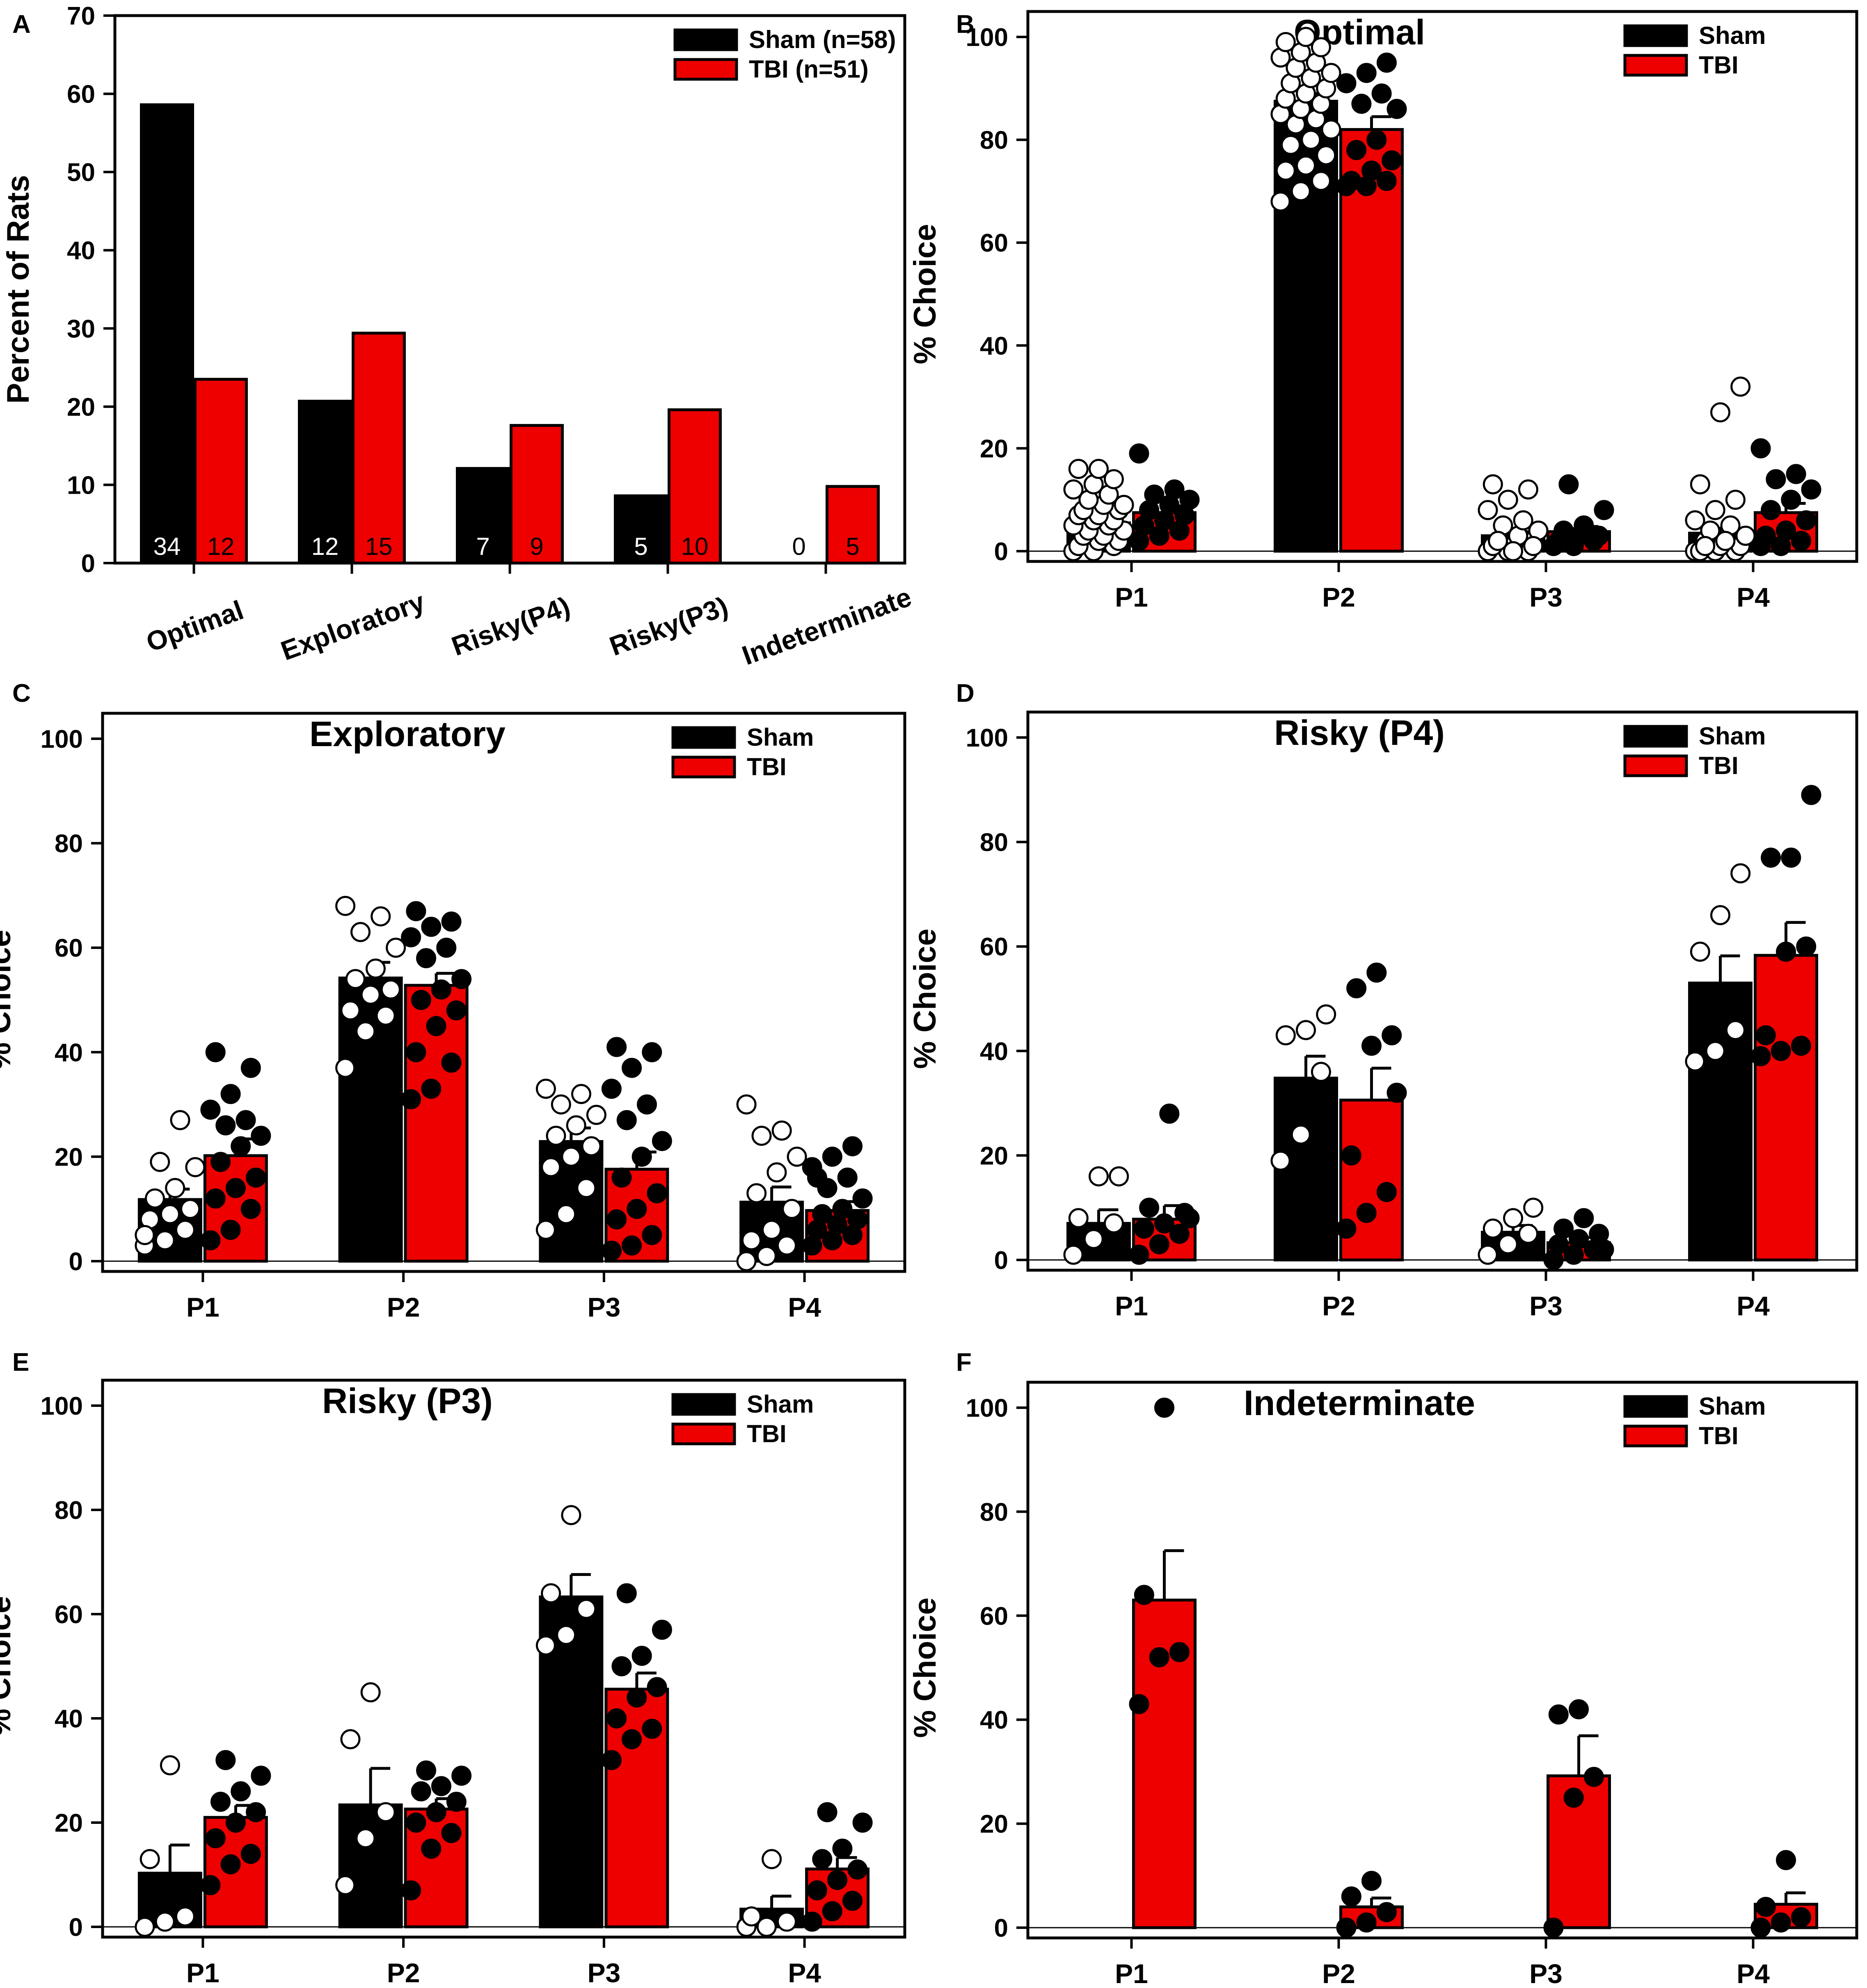  I want to click on bar-tbi-indeterminate, so click(853, 525).